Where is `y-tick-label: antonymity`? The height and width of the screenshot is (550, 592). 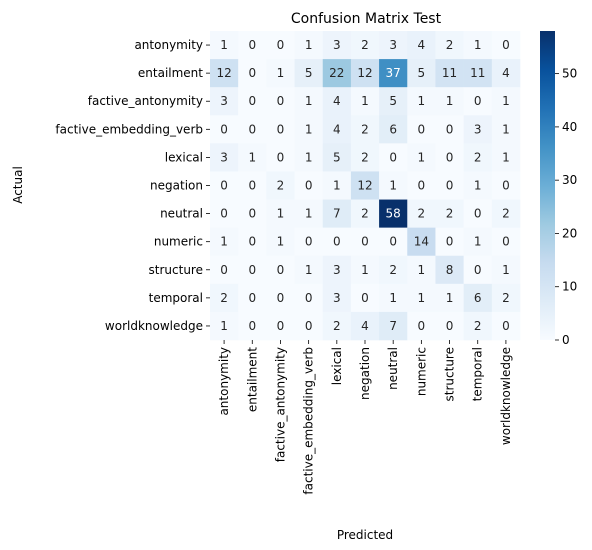
y-tick-label: antonymity is located at coordinates (168, 45).